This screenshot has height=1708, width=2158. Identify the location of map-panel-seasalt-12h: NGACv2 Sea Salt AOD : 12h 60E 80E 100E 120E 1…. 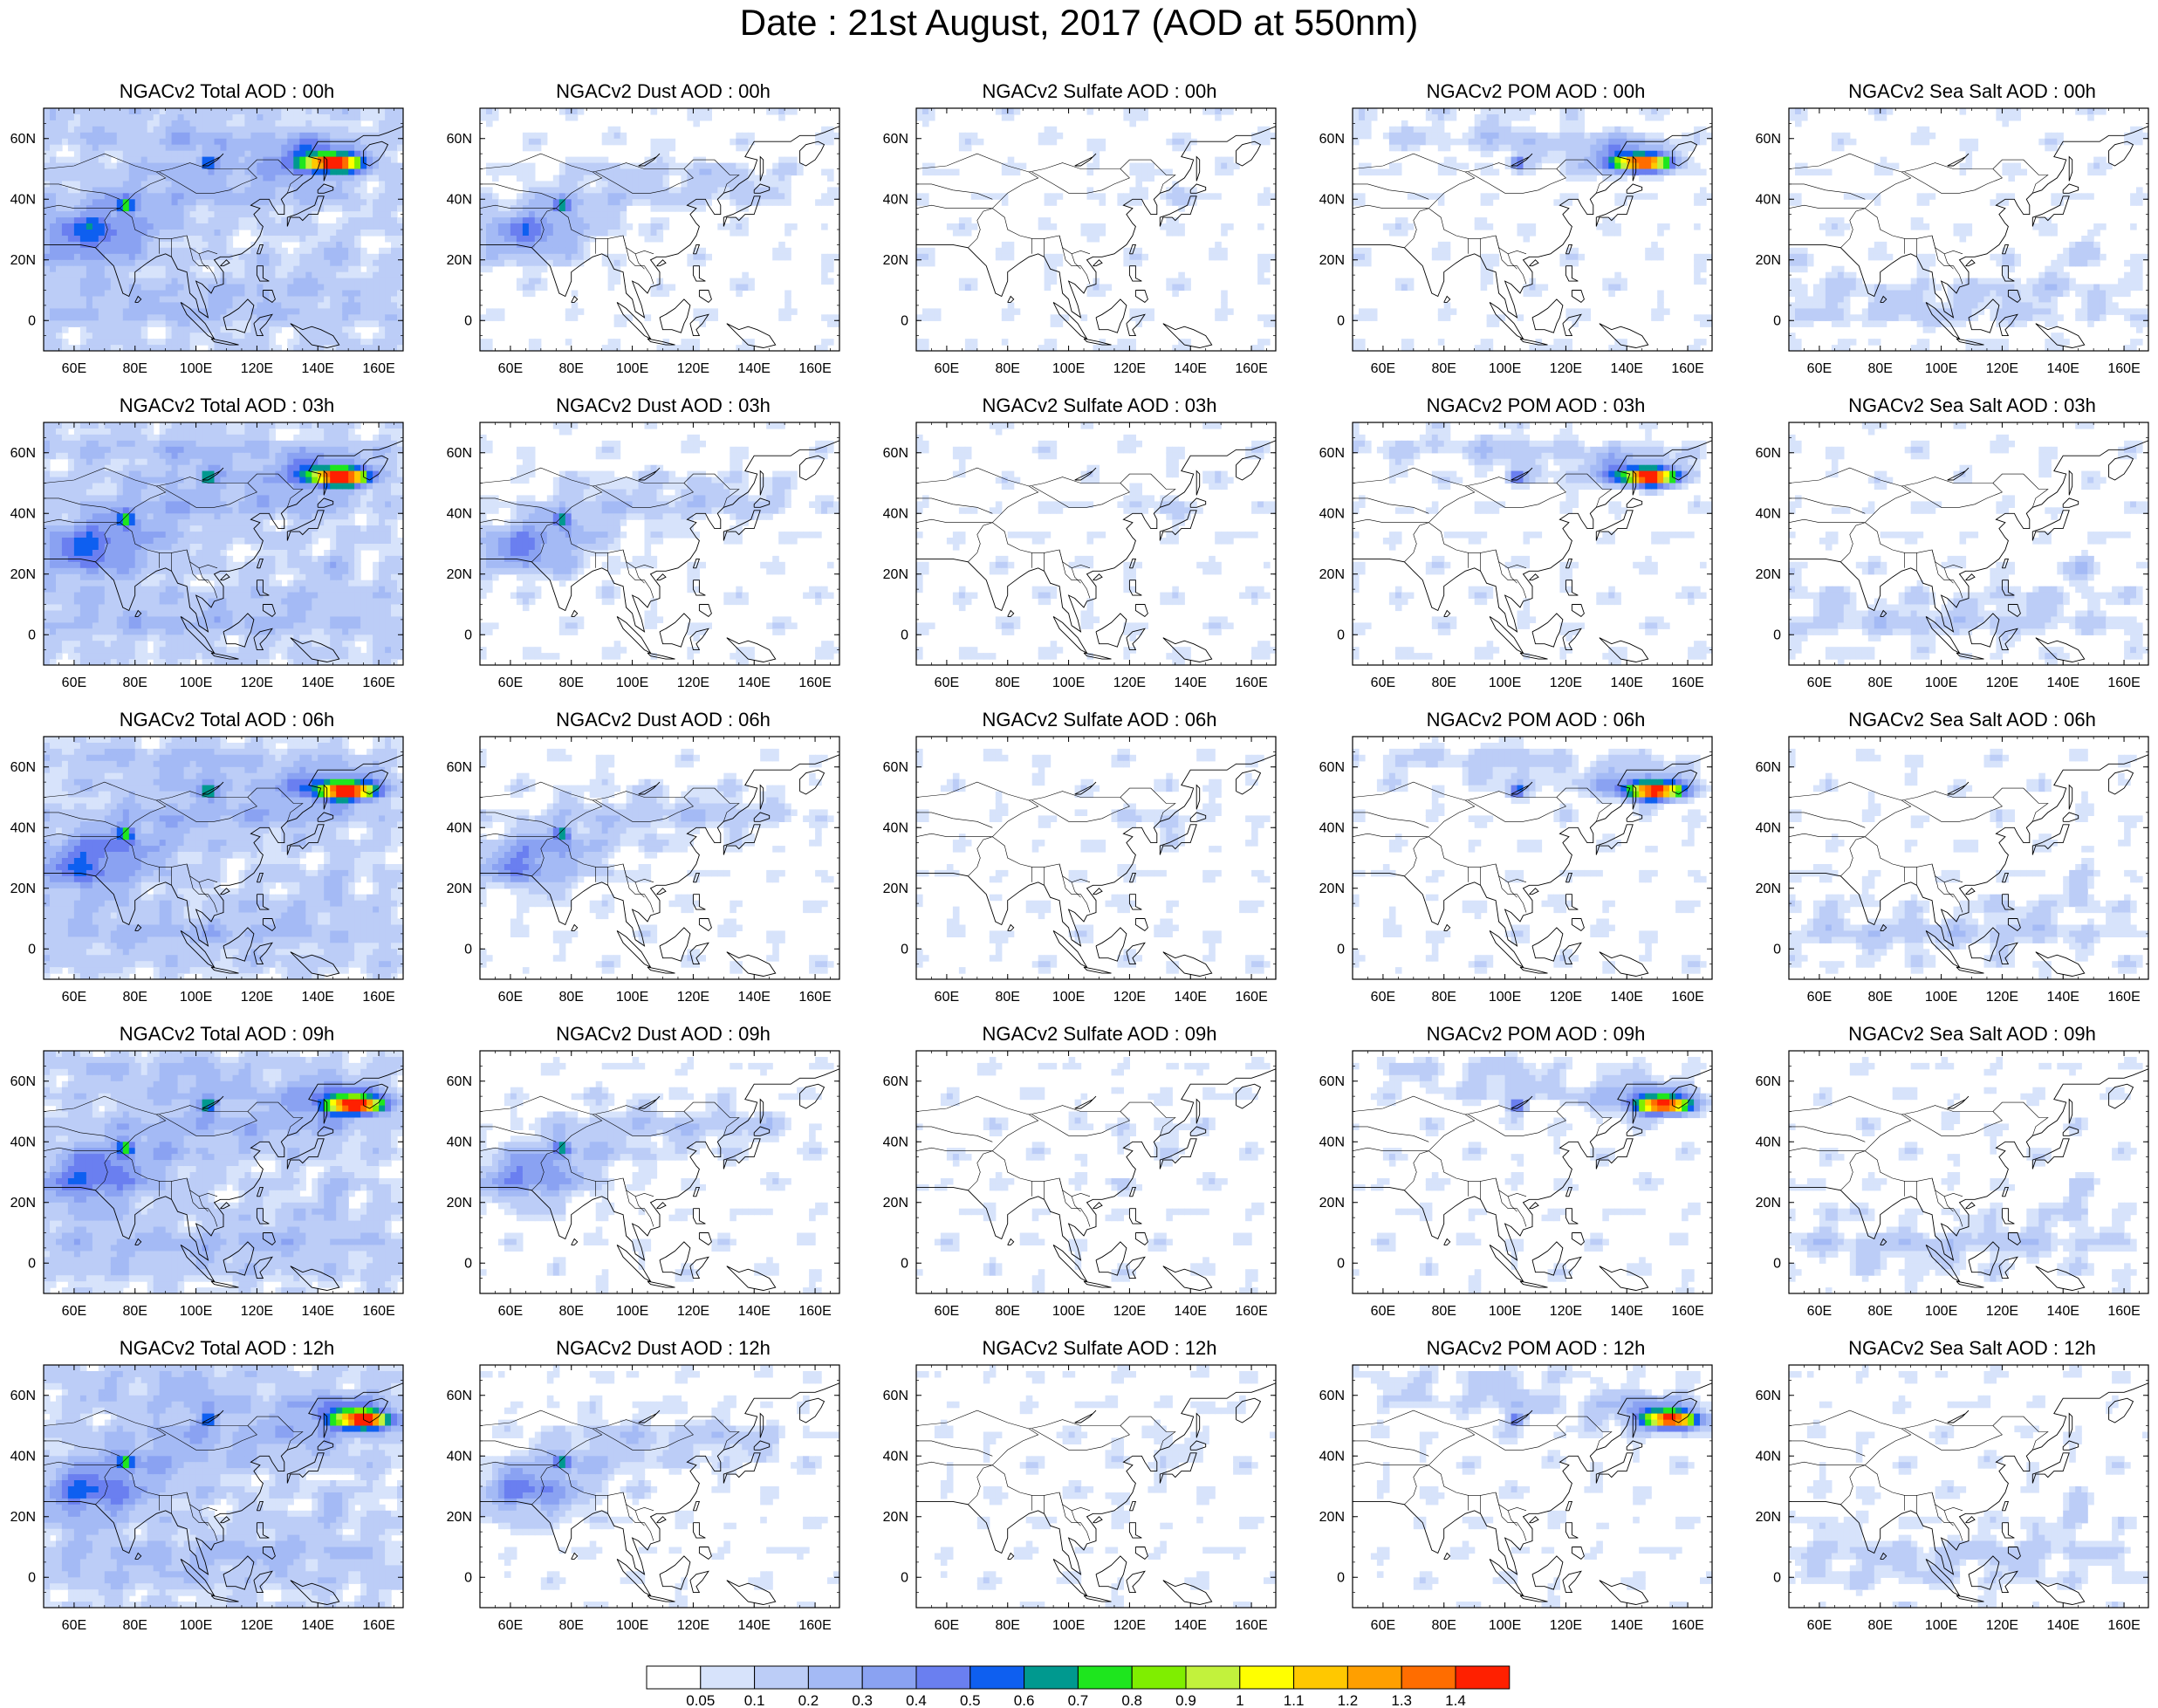
(1955, 1485).